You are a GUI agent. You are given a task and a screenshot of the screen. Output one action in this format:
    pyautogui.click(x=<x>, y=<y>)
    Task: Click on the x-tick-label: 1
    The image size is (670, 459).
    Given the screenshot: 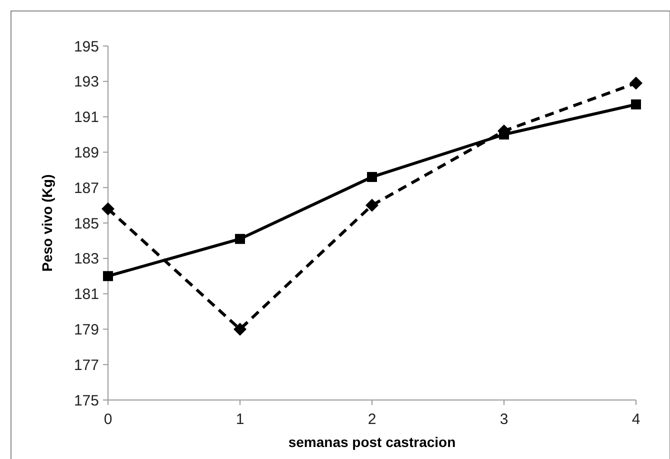 What is the action you would take?
    pyautogui.click(x=240, y=419)
    